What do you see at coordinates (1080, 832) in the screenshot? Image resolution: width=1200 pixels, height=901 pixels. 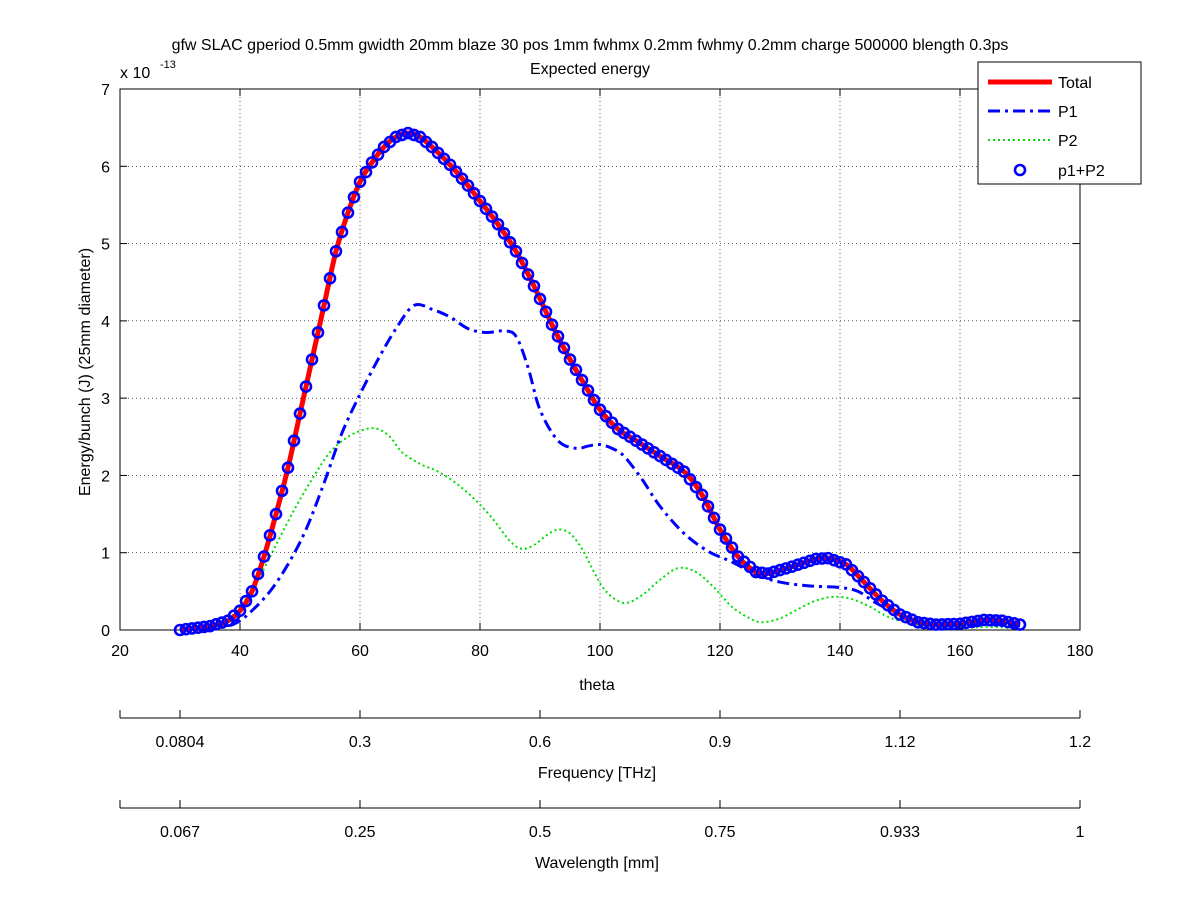 I see `wavelength-tick-label: 1` at bounding box center [1080, 832].